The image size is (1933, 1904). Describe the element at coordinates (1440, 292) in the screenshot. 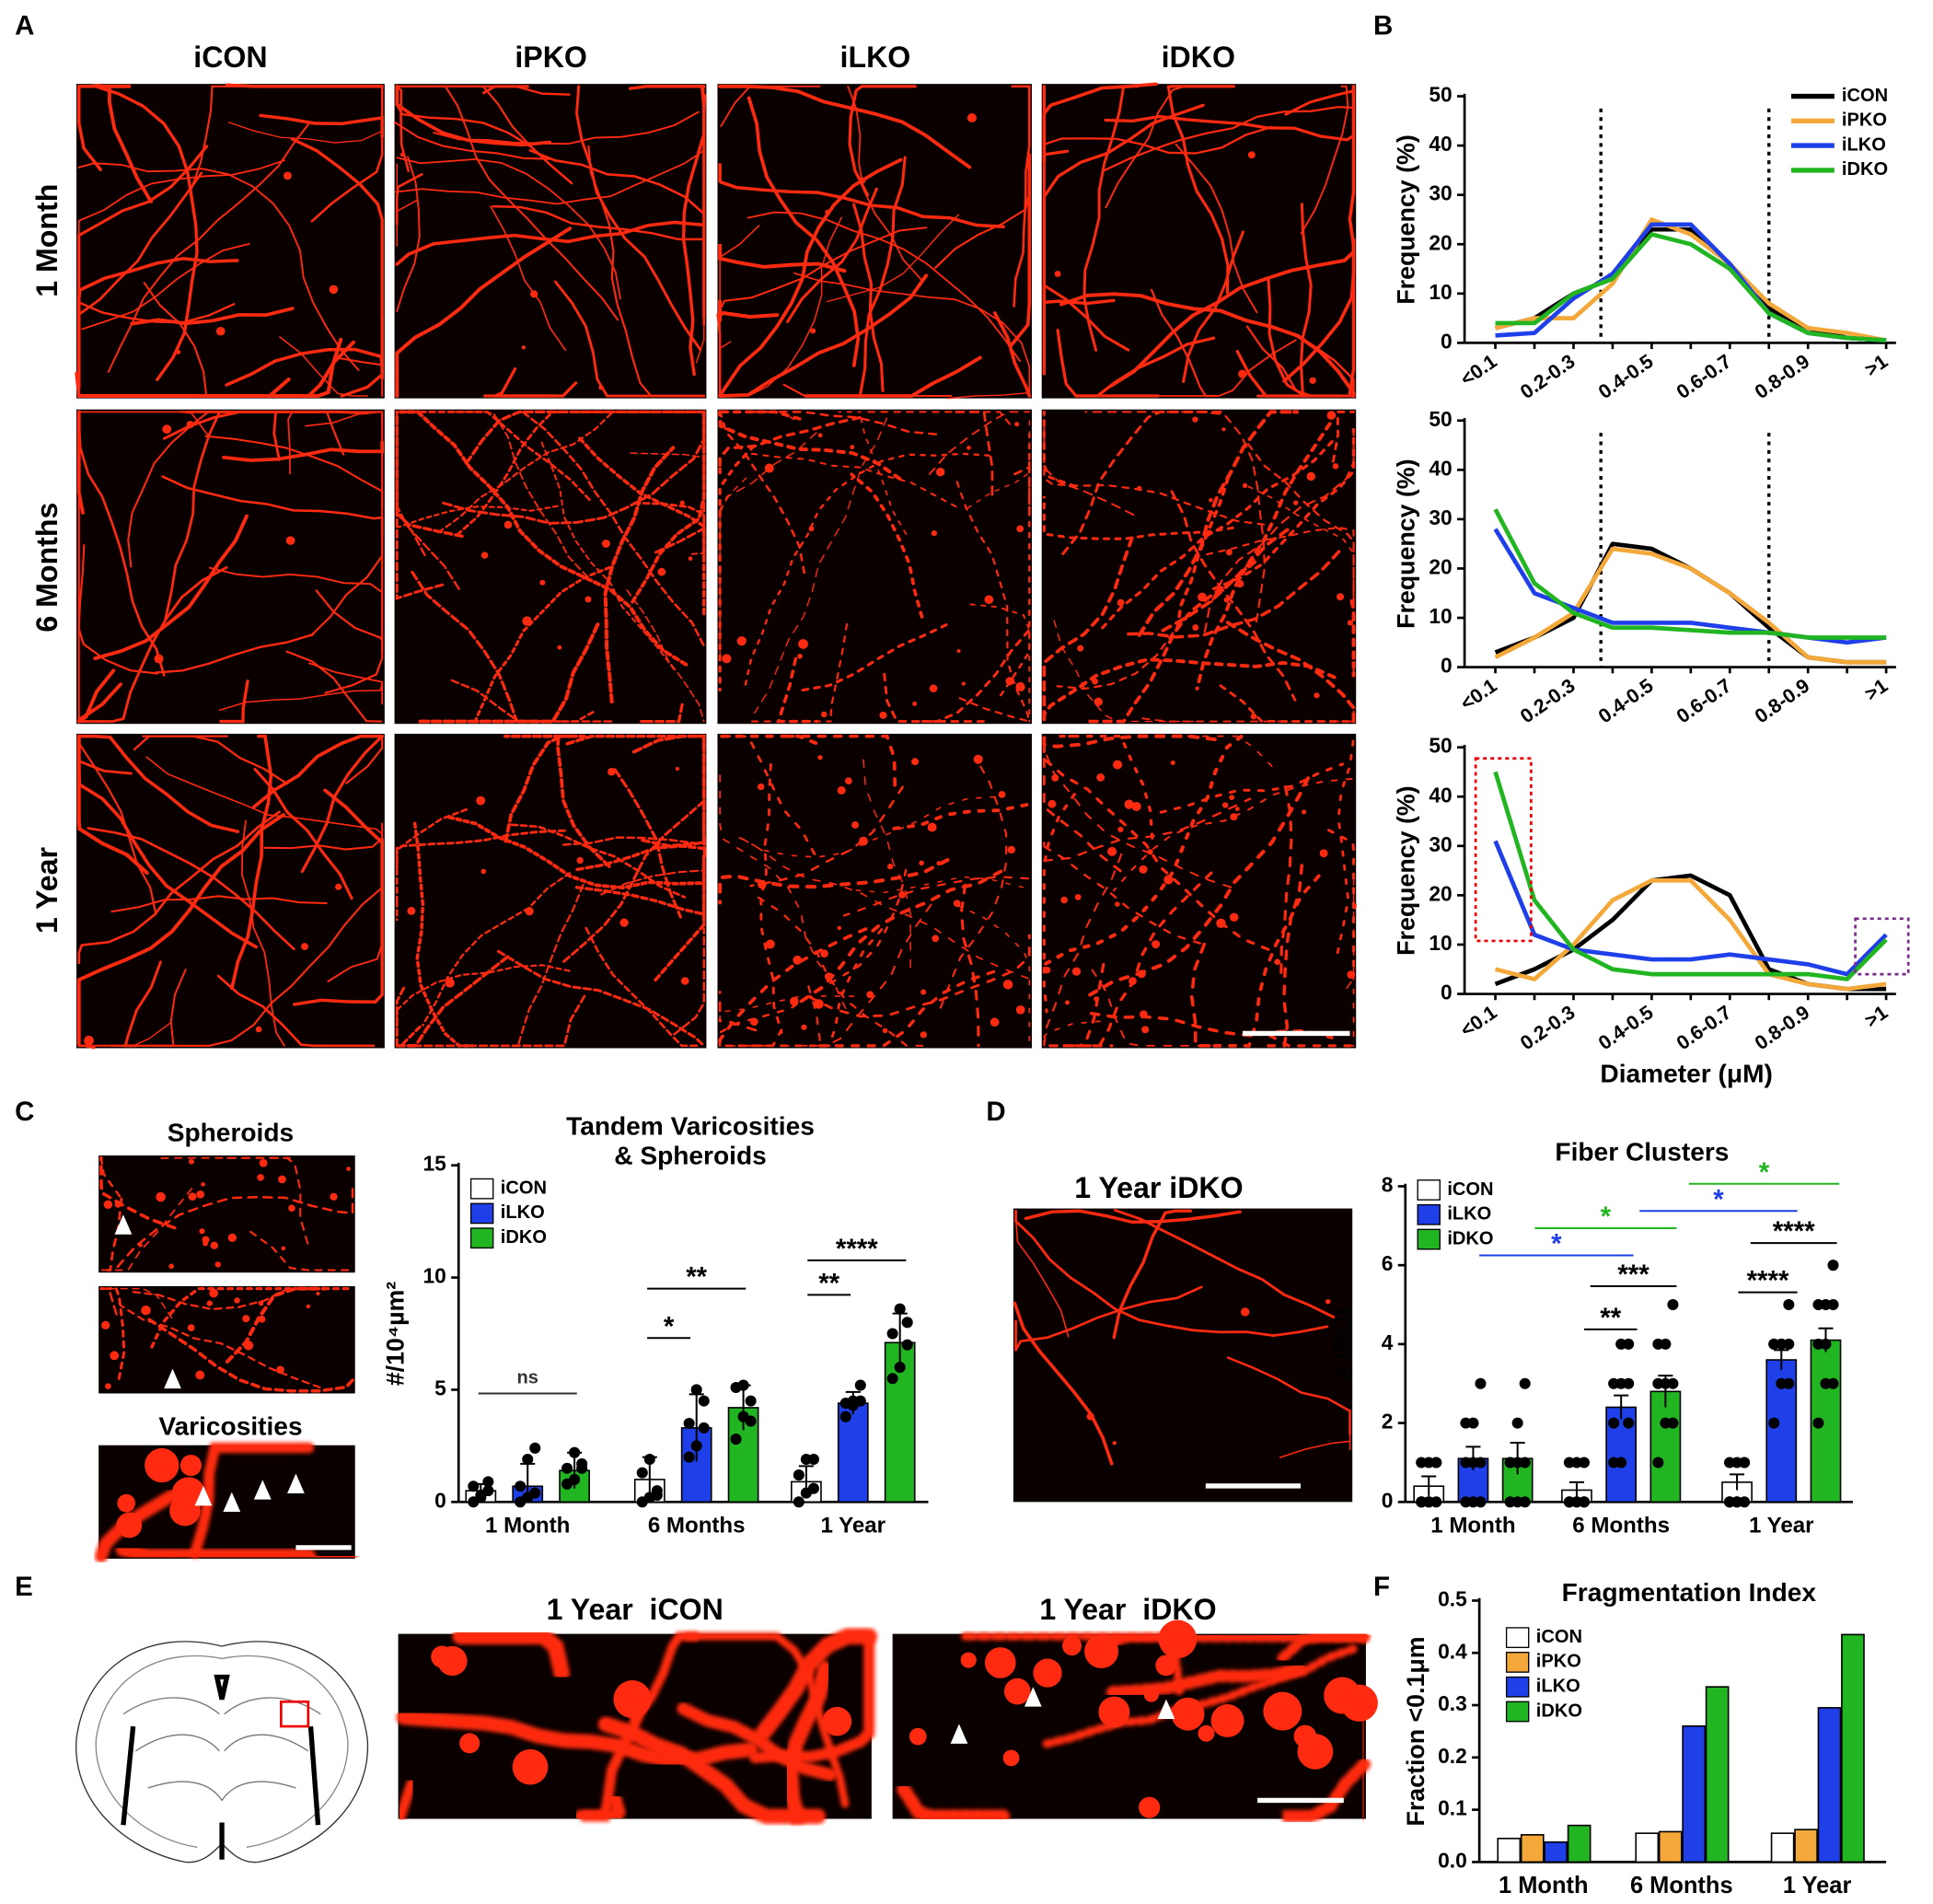

I see `y-tick-label: 10` at that location.